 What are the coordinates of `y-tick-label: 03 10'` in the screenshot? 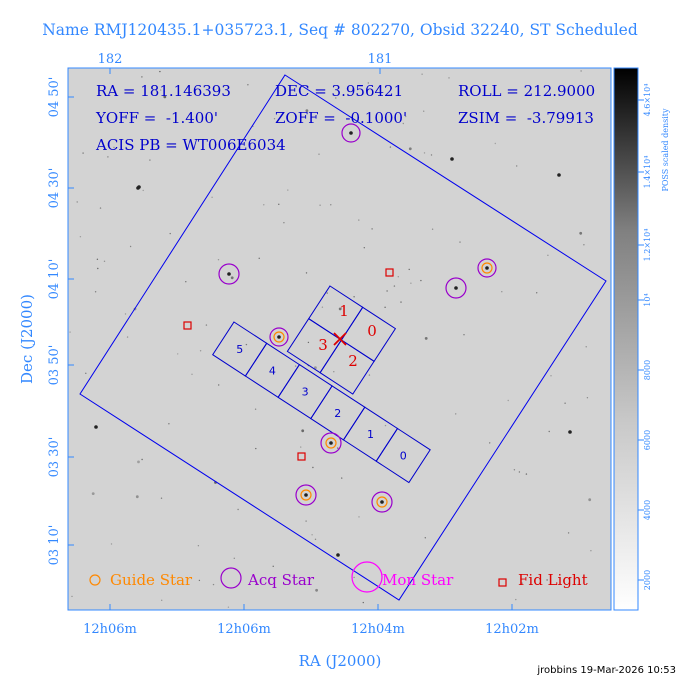 It's located at (54, 545).